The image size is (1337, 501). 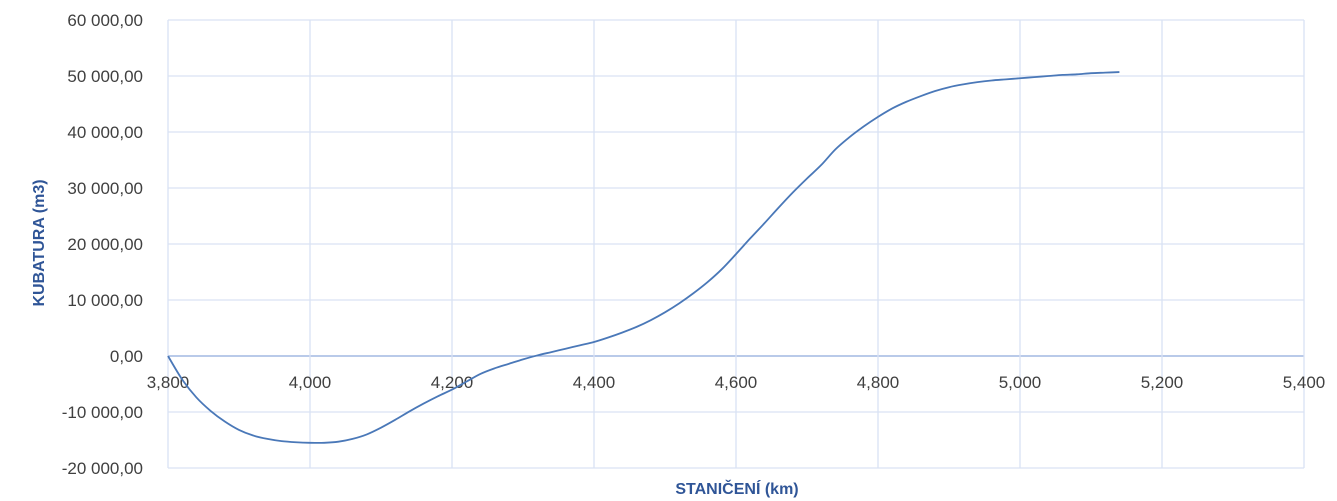 What do you see at coordinates (105, 188) in the screenshot?
I see `y-tick-label: 30 000,00` at bounding box center [105, 188].